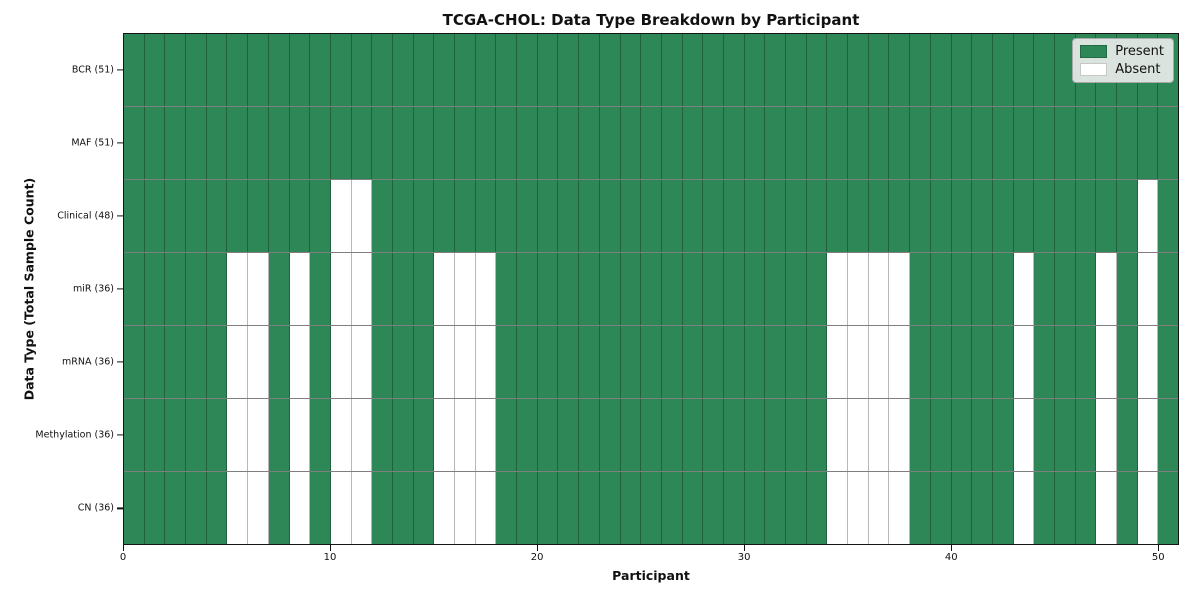  Describe the element at coordinates (651, 70) in the screenshot. I see `heatmap-row-bcr` at that location.